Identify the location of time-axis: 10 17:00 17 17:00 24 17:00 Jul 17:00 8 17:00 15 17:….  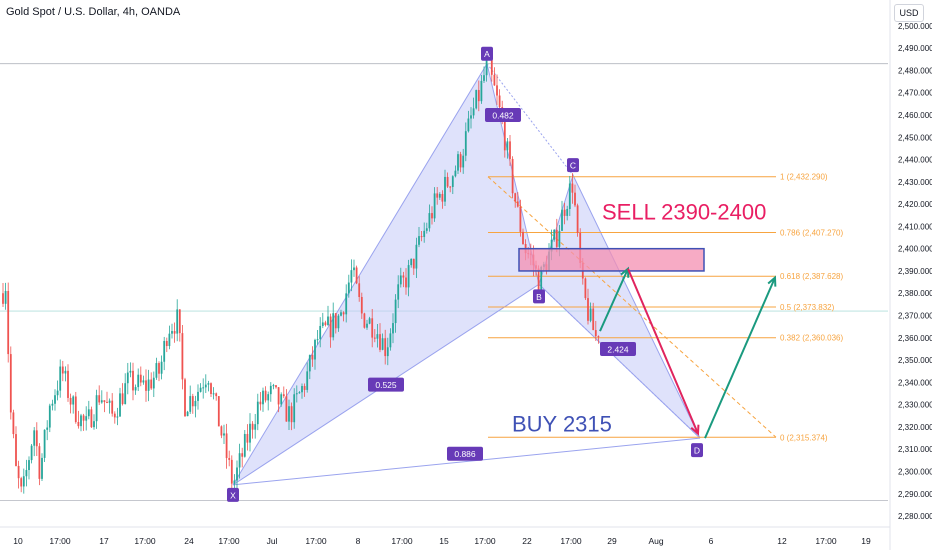
(442, 541).